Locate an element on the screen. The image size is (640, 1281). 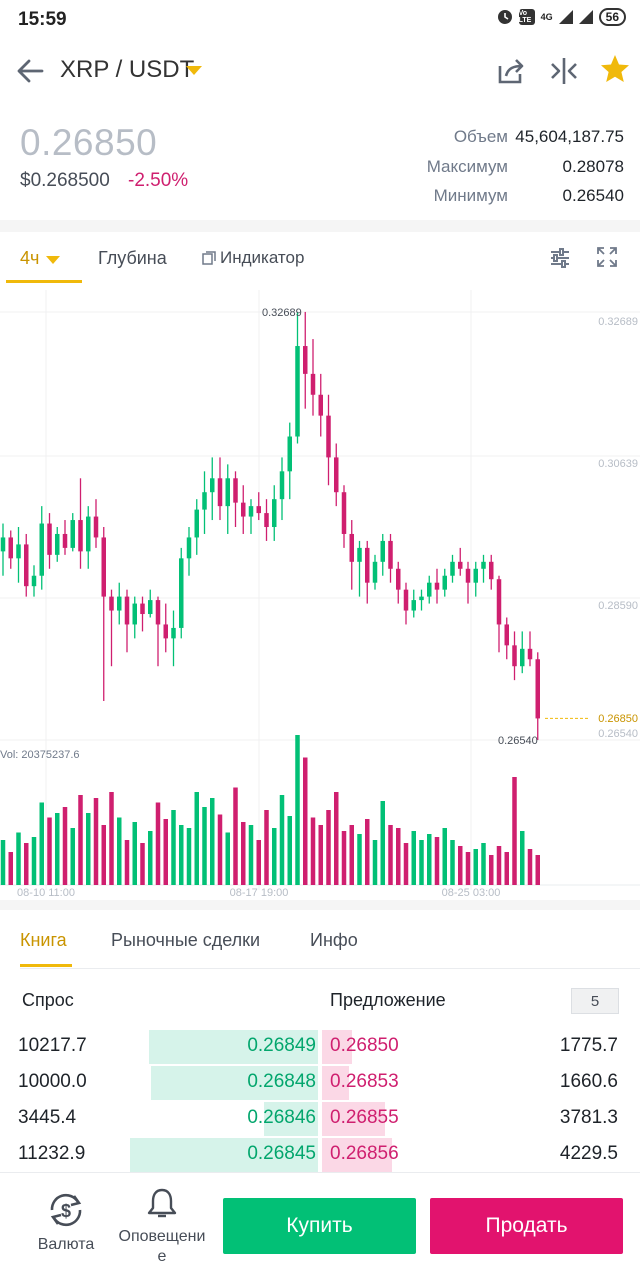
alerts-button: Оповещени е is located at coordinates (162, 1228).